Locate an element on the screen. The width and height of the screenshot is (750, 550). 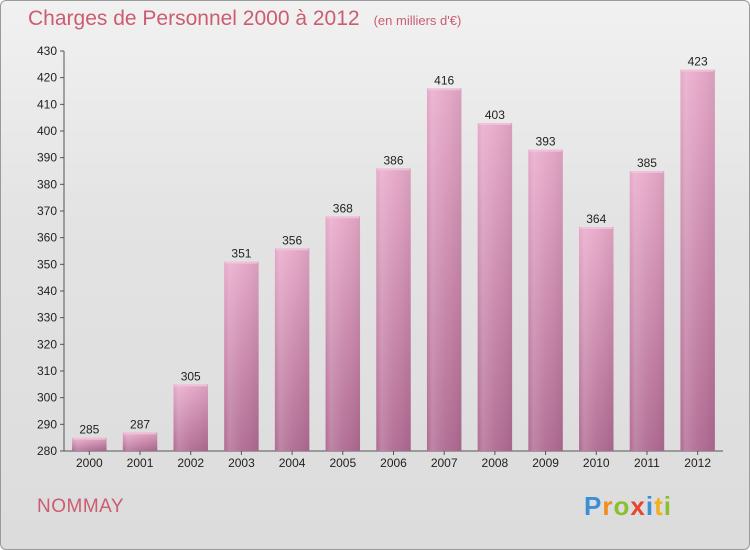
bar-value-label: 423 is located at coordinates (698, 62).